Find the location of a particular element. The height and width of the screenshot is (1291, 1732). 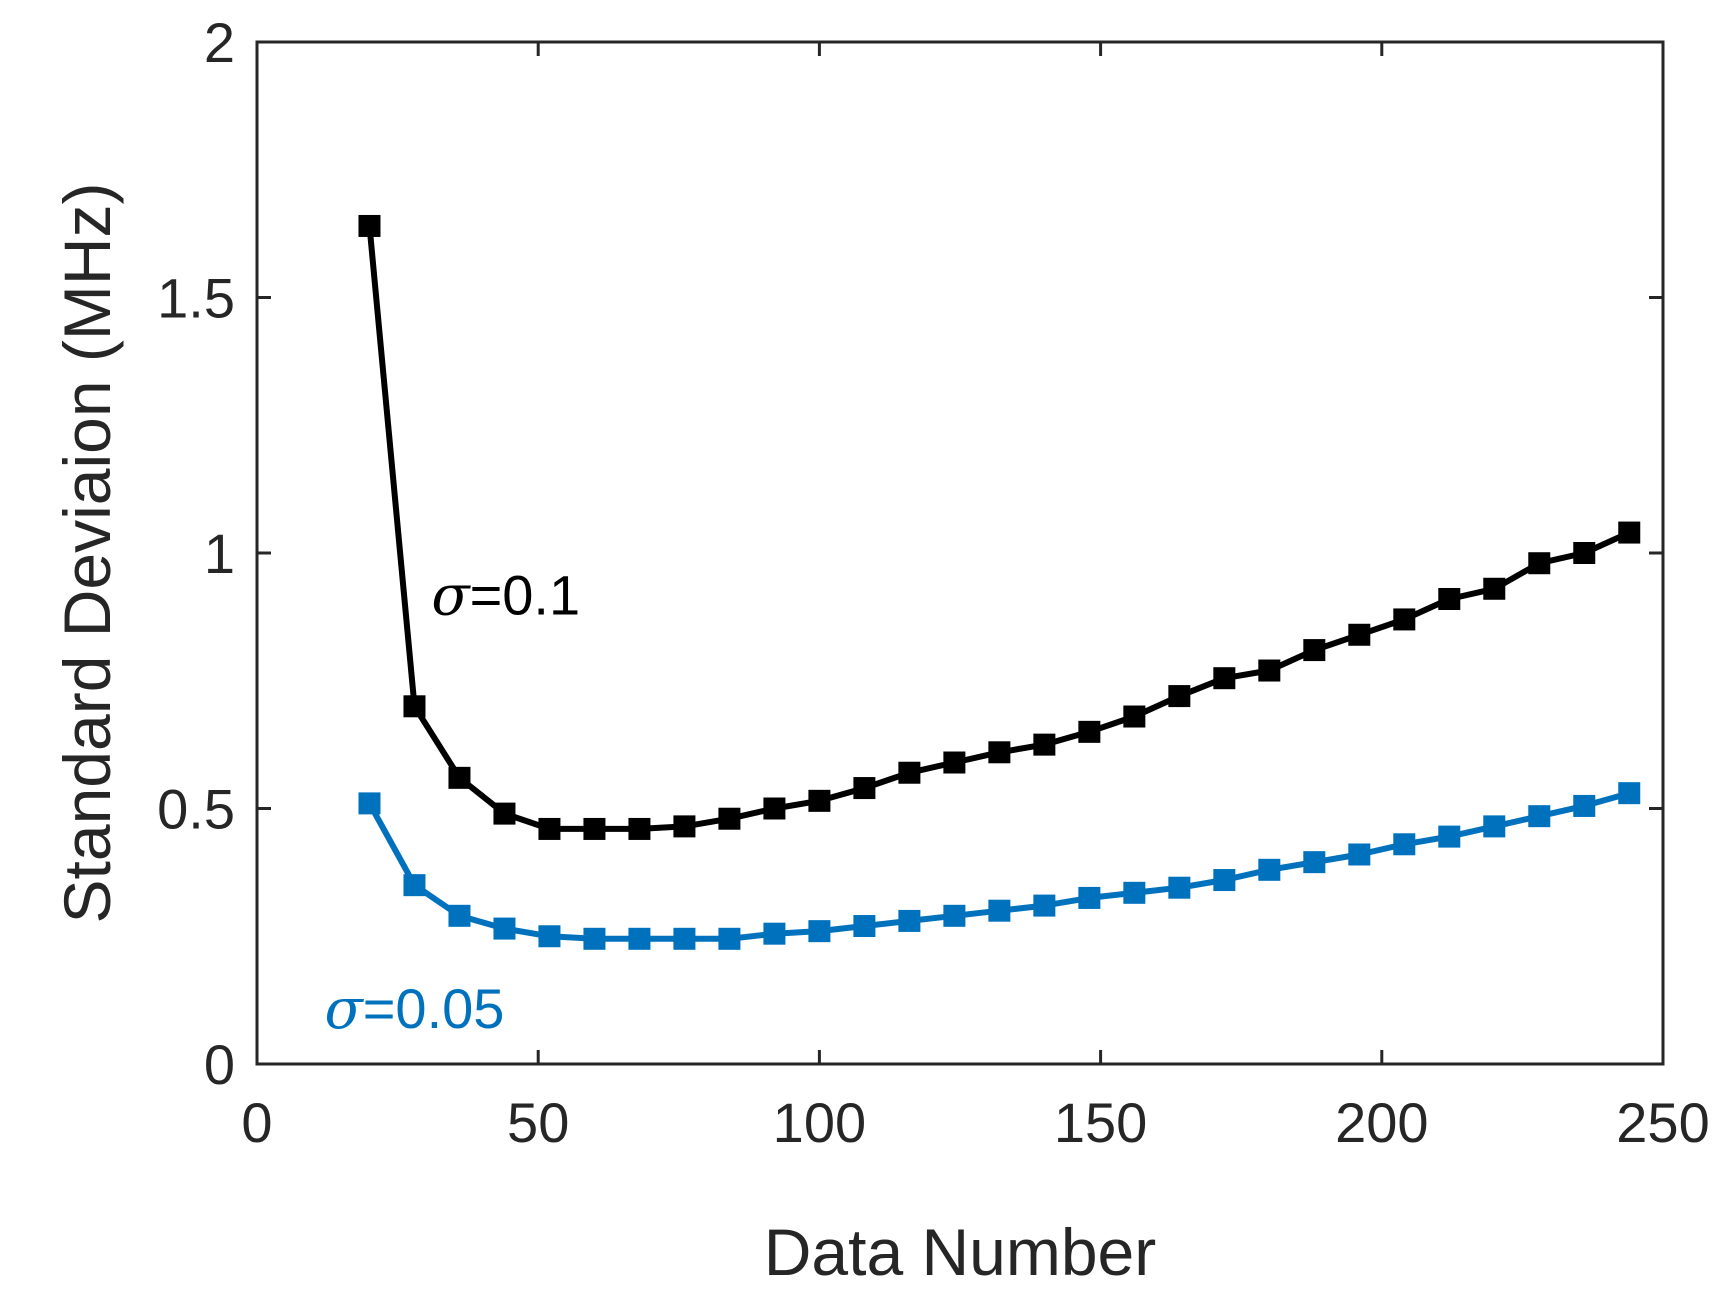

series-annotation: σ=0.05 is located at coordinates (414, 1009).